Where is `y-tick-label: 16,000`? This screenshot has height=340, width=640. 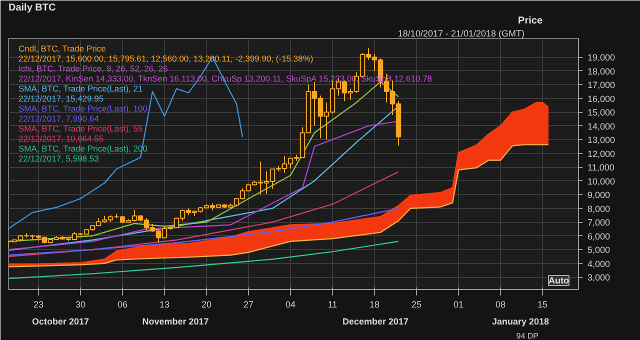
y-tick-label: 16,000 is located at coordinates (602, 99).